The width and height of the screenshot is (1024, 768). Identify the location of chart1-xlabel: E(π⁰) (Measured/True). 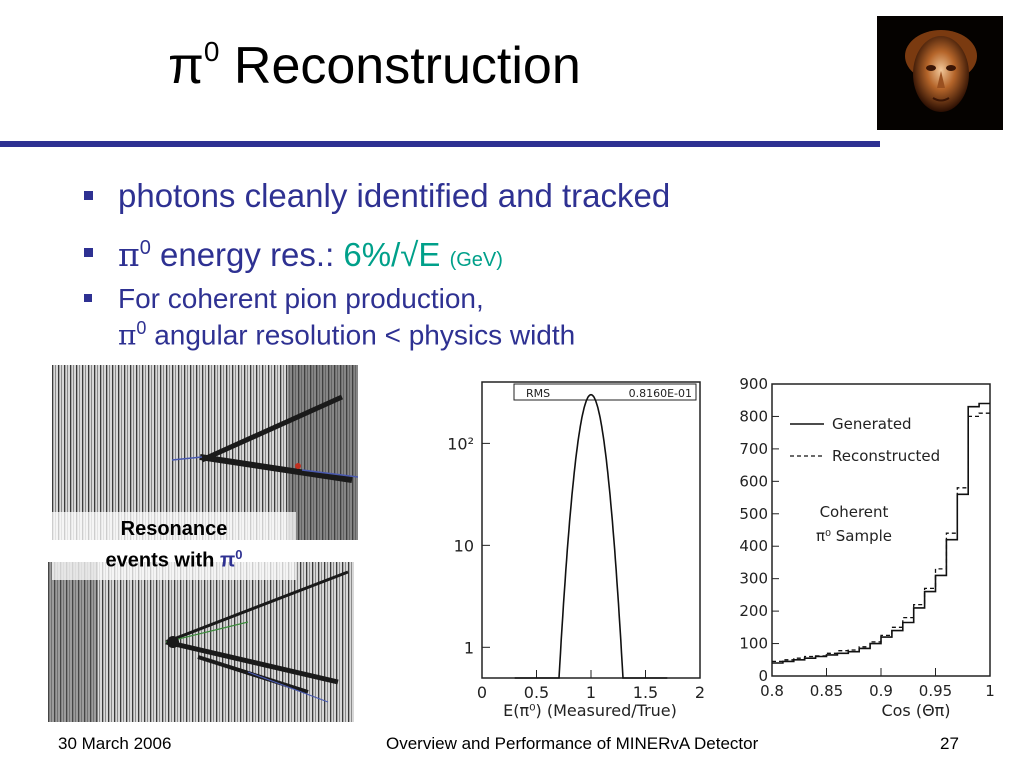
(590, 710).